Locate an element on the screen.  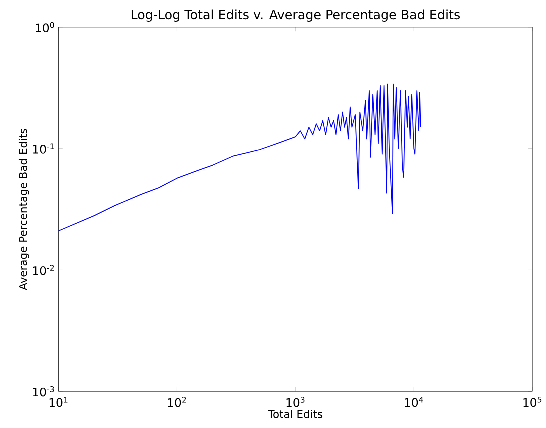
x-axis-title: Total Edits is located at coordinates (295, 414).